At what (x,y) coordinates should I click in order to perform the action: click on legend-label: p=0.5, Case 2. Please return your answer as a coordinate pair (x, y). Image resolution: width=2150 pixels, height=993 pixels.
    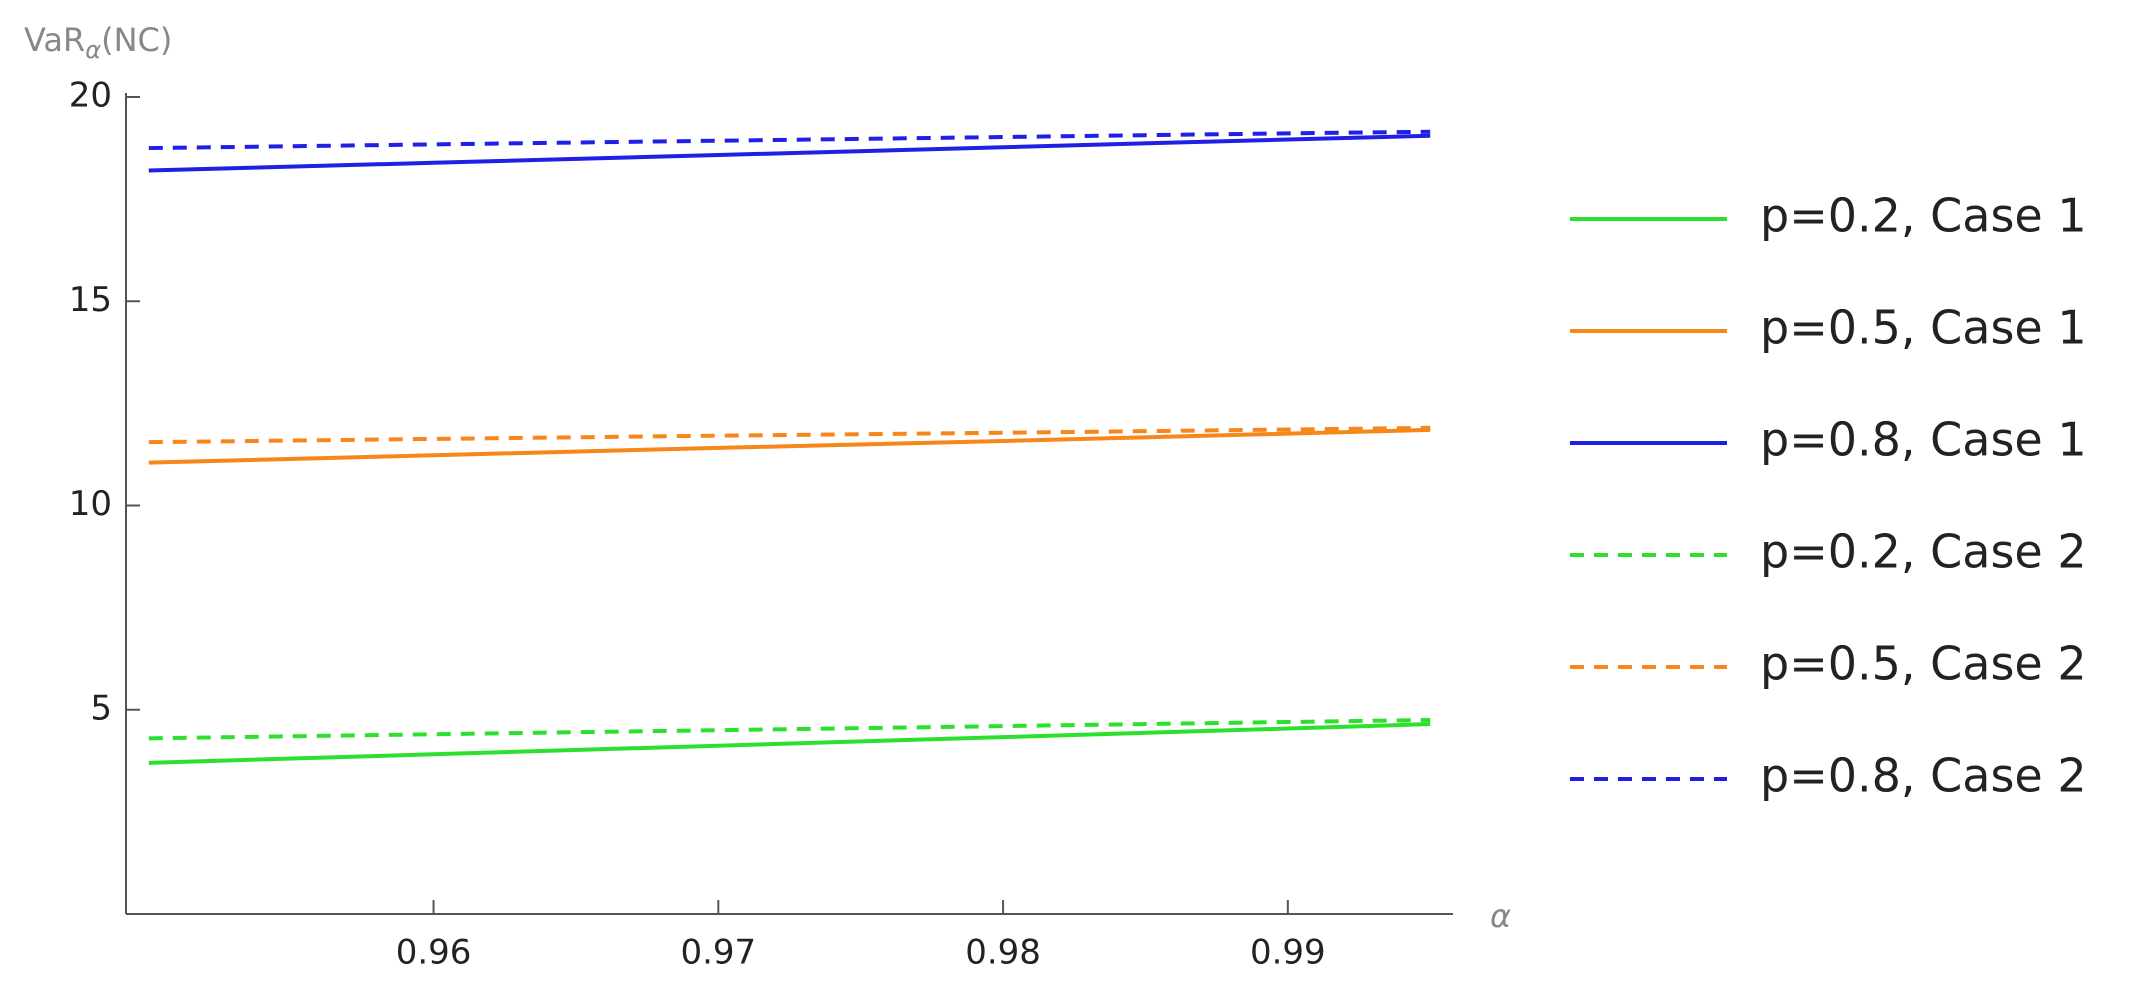
    Looking at the image, I should click on (1923, 664).